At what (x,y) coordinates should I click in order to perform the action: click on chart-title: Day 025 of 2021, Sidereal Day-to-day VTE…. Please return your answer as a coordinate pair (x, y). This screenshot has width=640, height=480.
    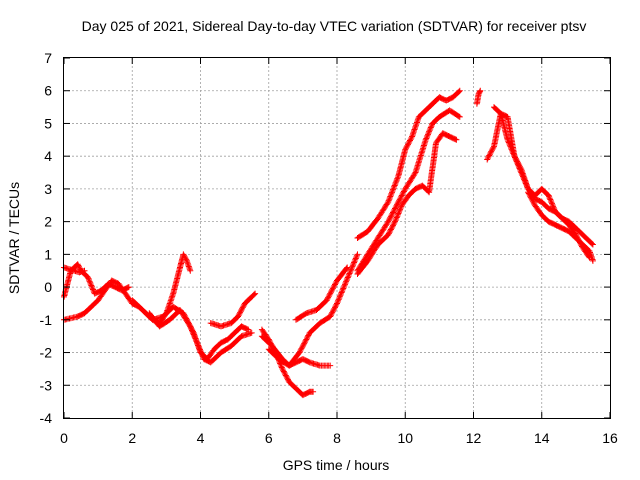
    Looking at the image, I should click on (334, 26).